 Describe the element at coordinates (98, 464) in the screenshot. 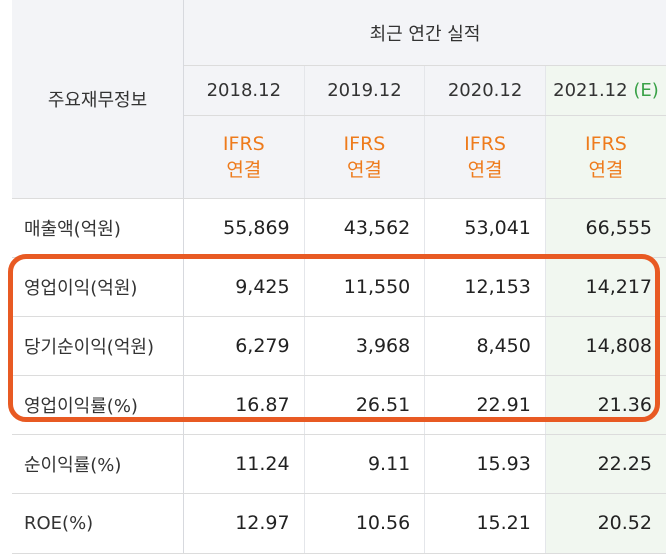

I see `row-label: 순이익률(%)` at that location.